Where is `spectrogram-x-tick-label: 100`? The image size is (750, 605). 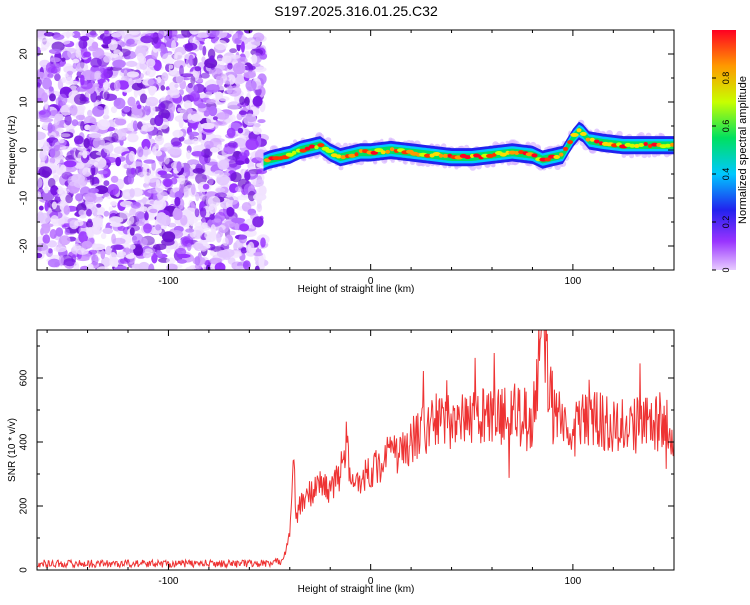 spectrogram-x-tick-label: 100 is located at coordinates (573, 281).